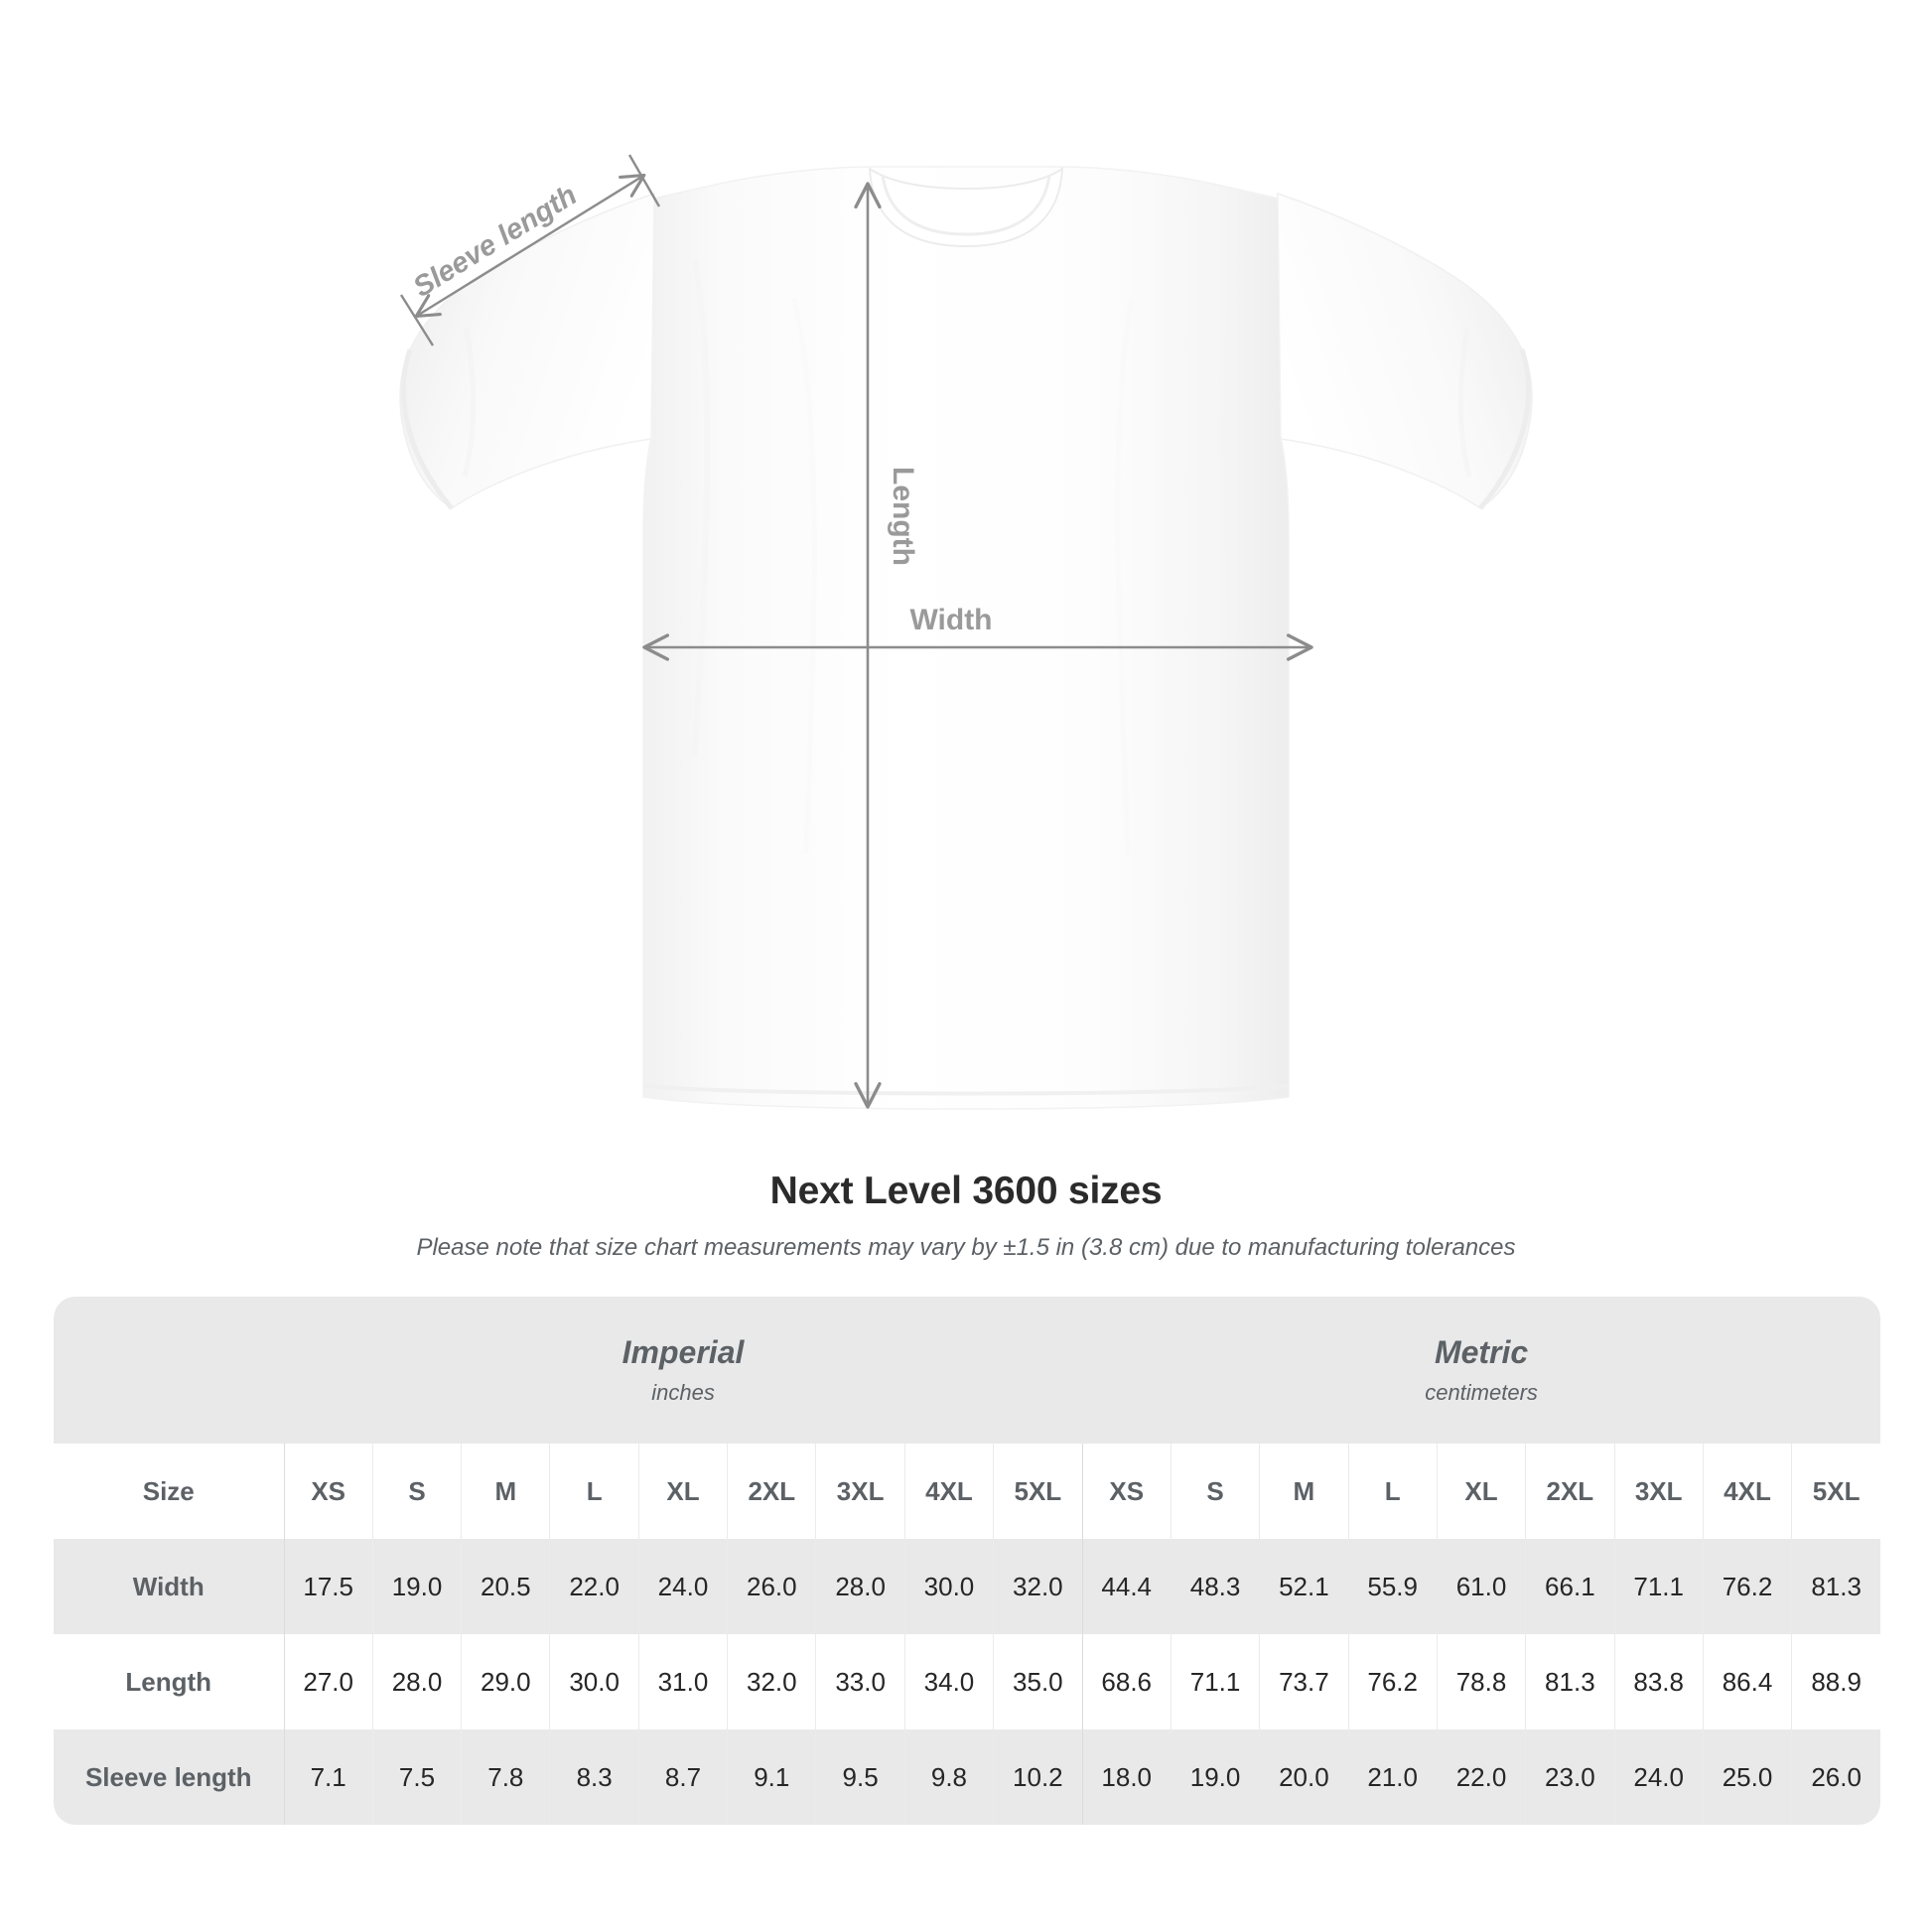 Image resolution: width=1932 pixels, height=1932 pixels. Describe the element at coordinates (1747, 1777) in the screenshot. I see `table-cell: 25.0` at that location.